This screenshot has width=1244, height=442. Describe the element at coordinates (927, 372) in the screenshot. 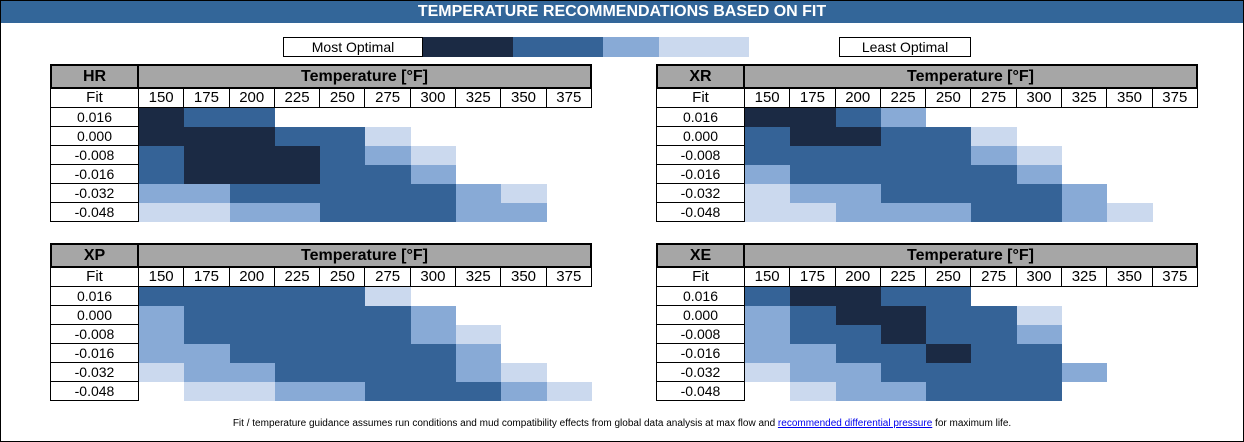

I see `heatmap-row: -0.032` at that location.